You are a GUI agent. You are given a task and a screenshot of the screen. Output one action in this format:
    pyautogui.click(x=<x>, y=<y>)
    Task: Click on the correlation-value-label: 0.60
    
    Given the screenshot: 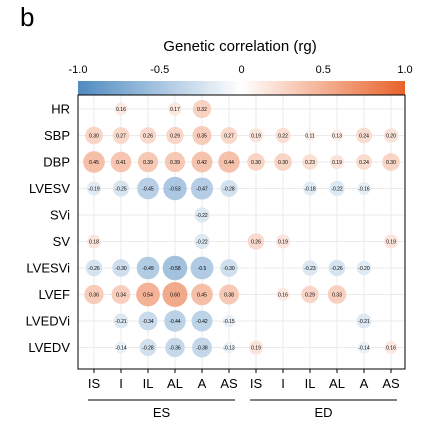 What is the action you would take?
    pyautogui.click(x=175, y=295)
    